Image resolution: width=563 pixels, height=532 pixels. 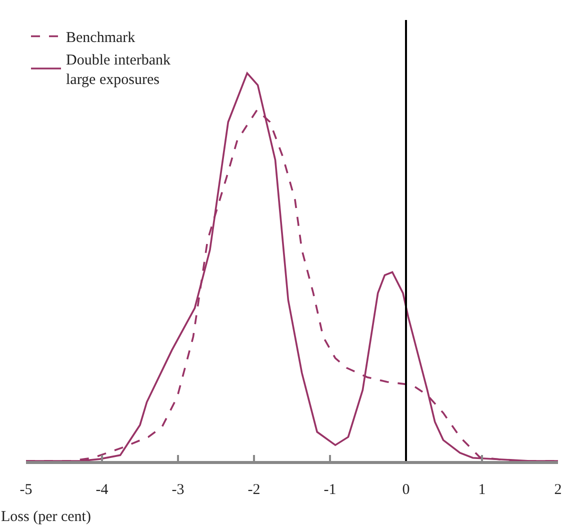 What do you see at coordinates (178, 490) in the screenshot?
I see `x-tick-label: -3` at bounding box center [178, 490].